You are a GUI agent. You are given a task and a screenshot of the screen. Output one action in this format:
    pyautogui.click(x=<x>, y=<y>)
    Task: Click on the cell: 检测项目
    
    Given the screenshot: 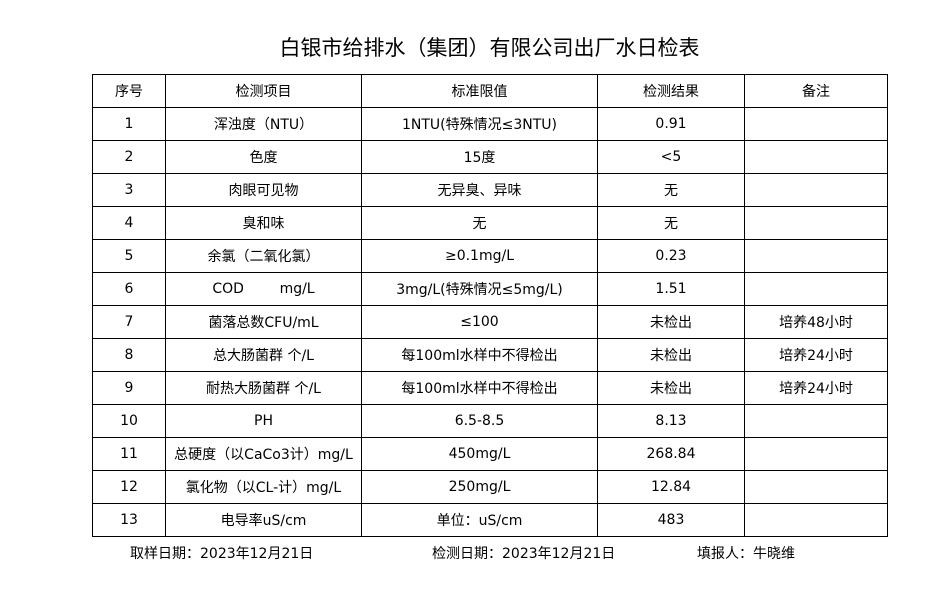 What is the action you would take?
    pyautogui.click(x=263, y=91)
    